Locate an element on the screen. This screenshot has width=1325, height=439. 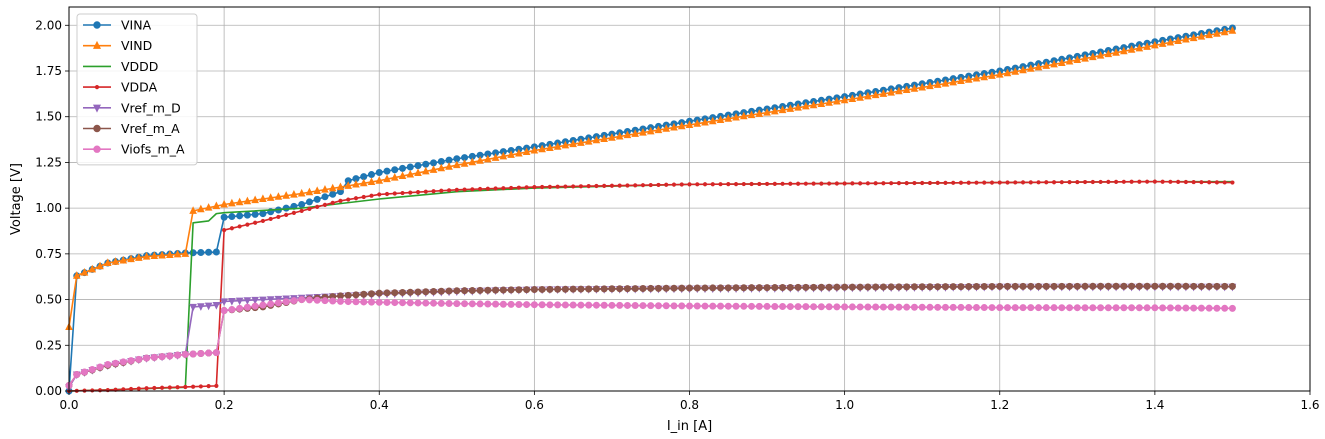
legend-item: VDDA is located at coordinates (120, 87).